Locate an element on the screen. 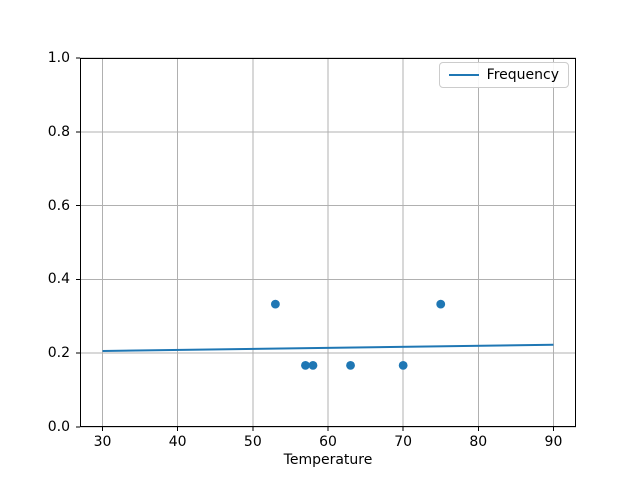  series-line-frequency is located at coordinates (328, 347).